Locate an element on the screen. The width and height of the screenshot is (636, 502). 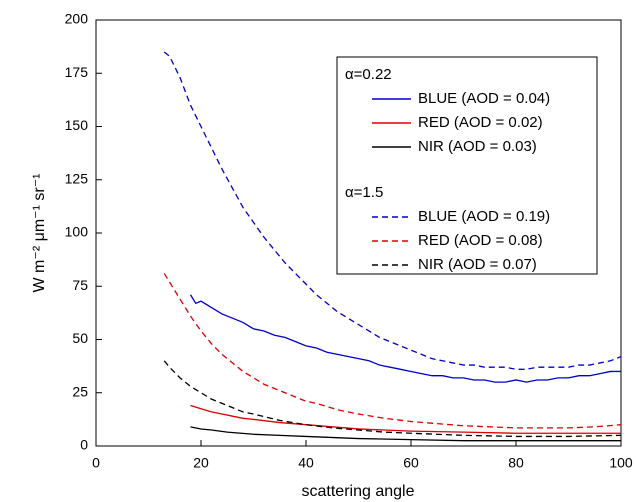
legend-label: BLUE (AOD = 0.19) is located at coordinates (484, 216).